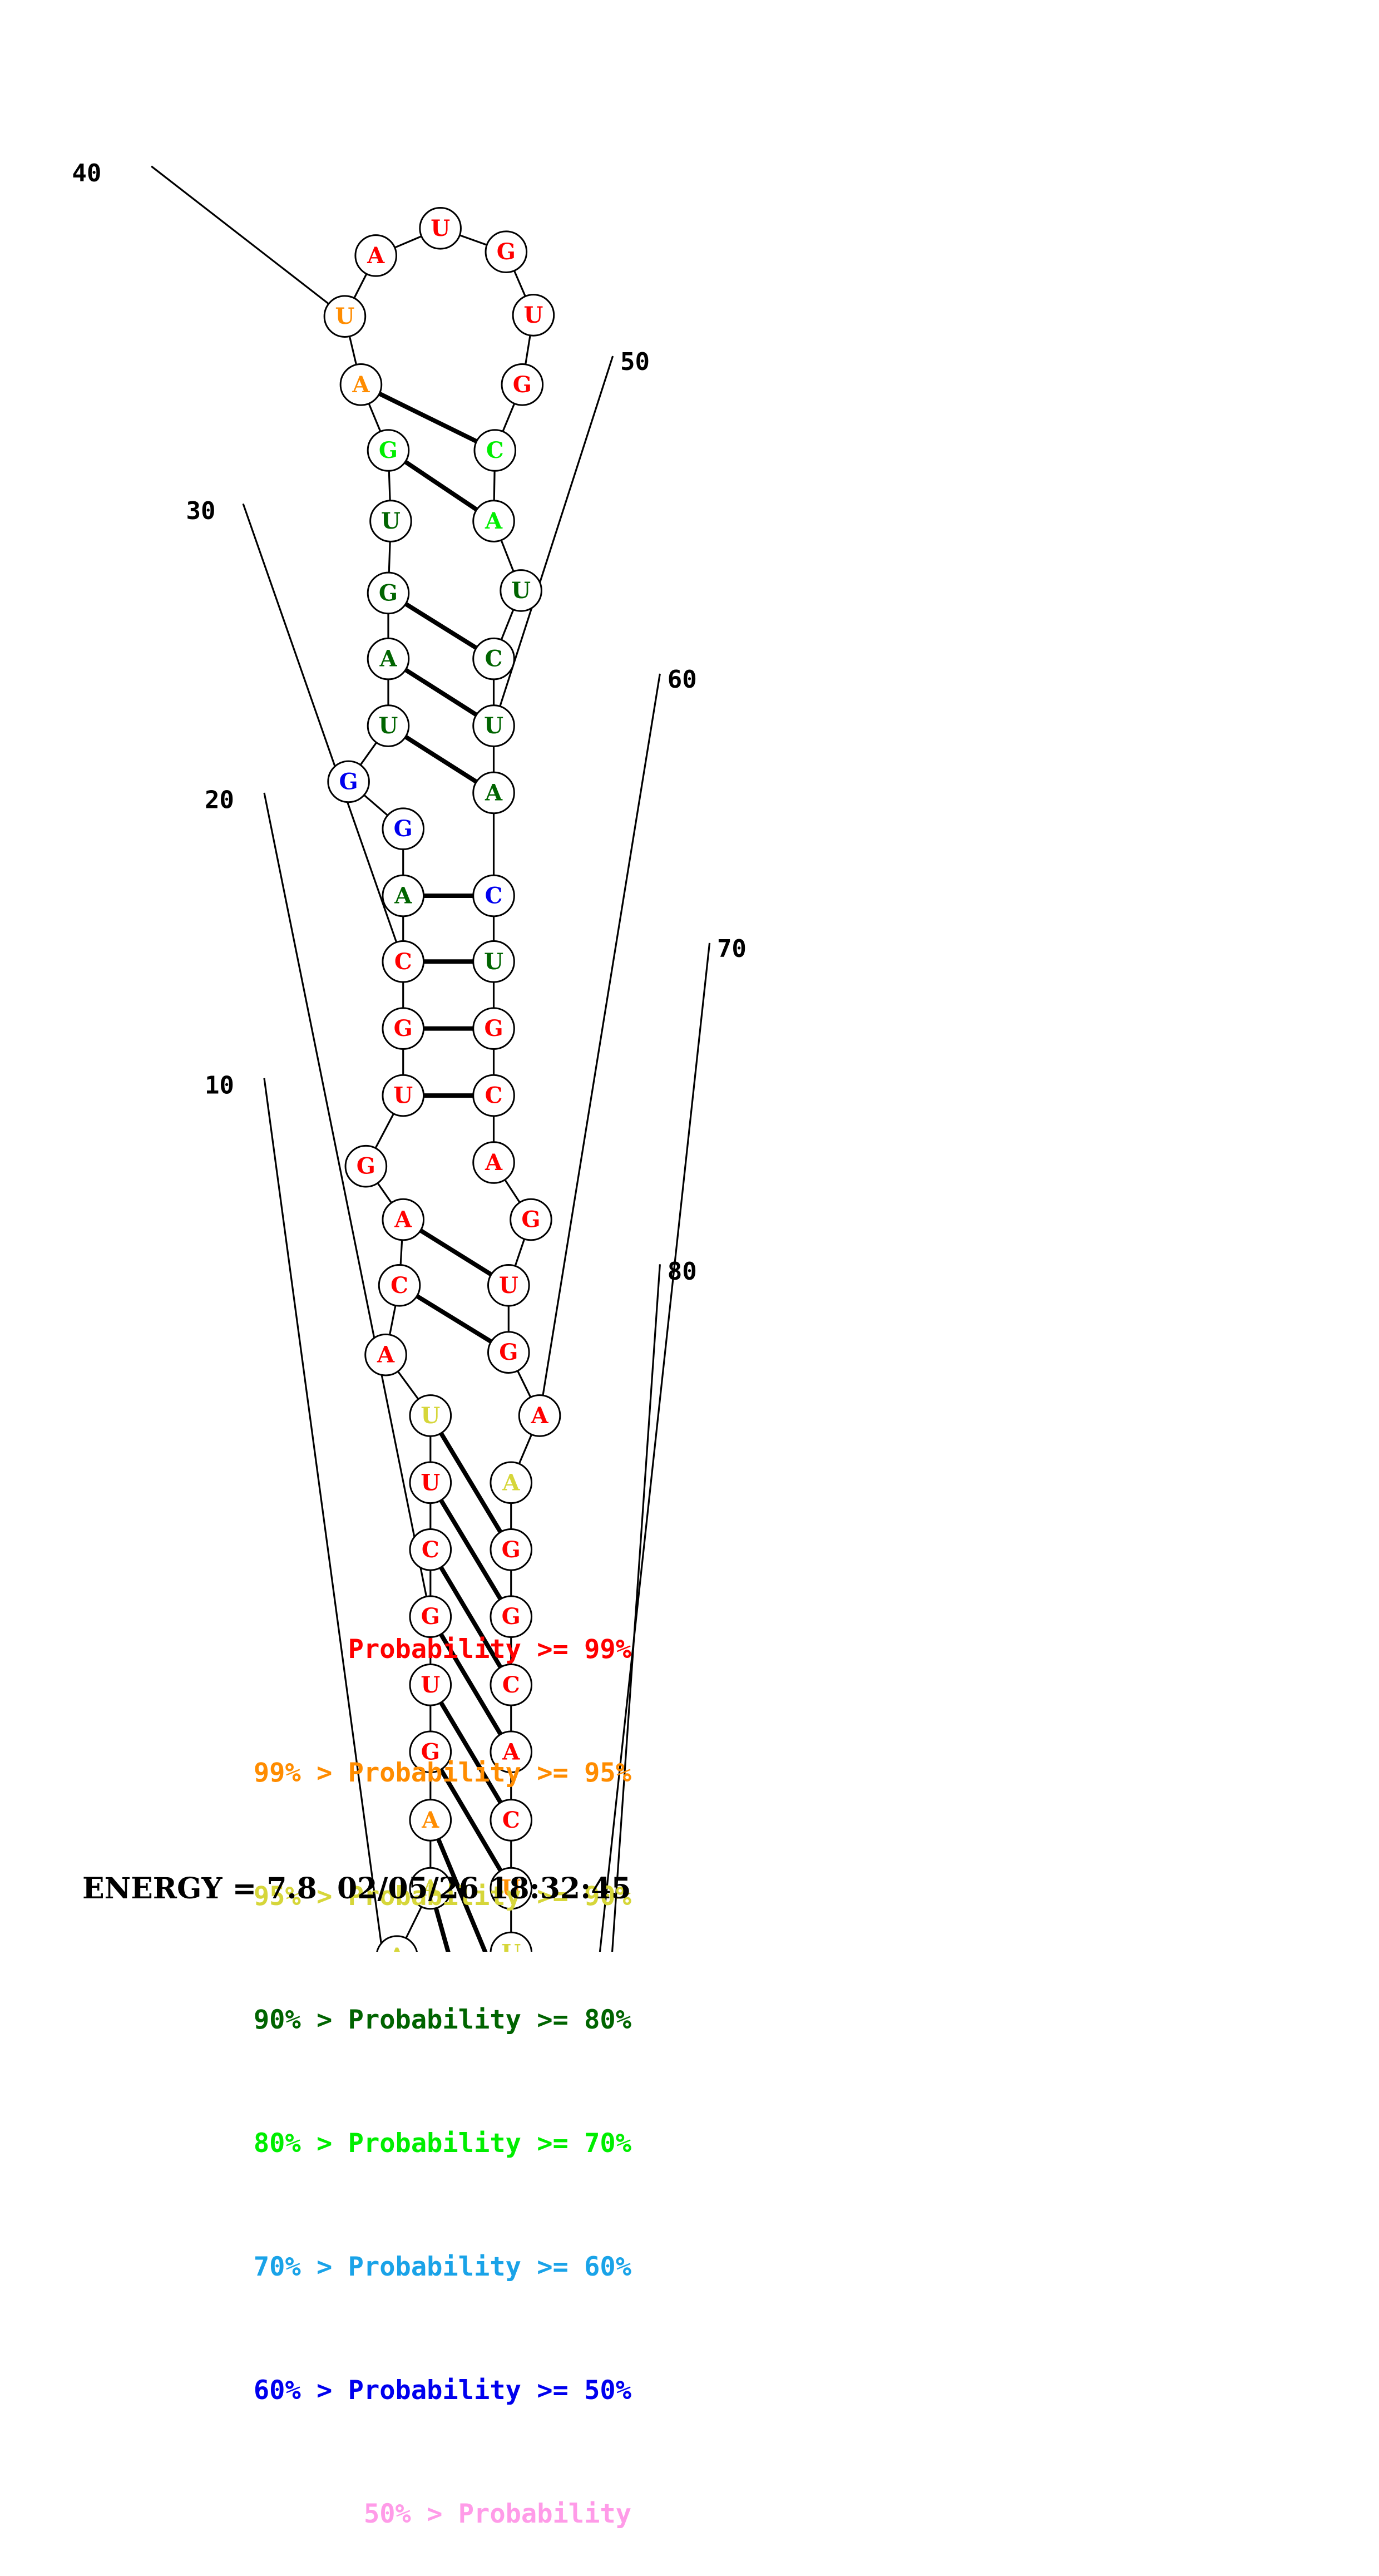  What do you see at coordinates (219, 1085) in the screenshot?
I see `position-label: 10` at bounding box center [219, 1085].